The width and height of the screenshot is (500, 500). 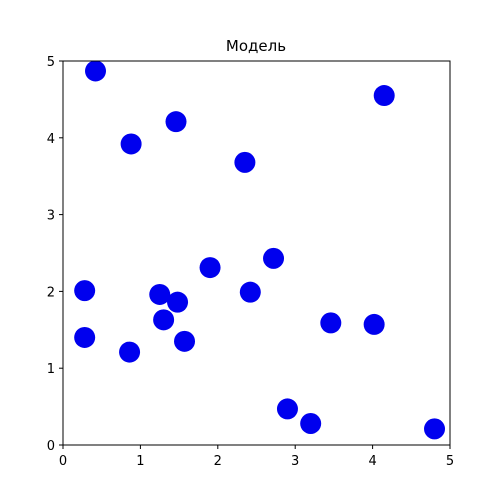 What do you see at coordinates (51, 139) in the screenshot?
I see `y-tick-label-4: 4` at bounding box center [51, 139].